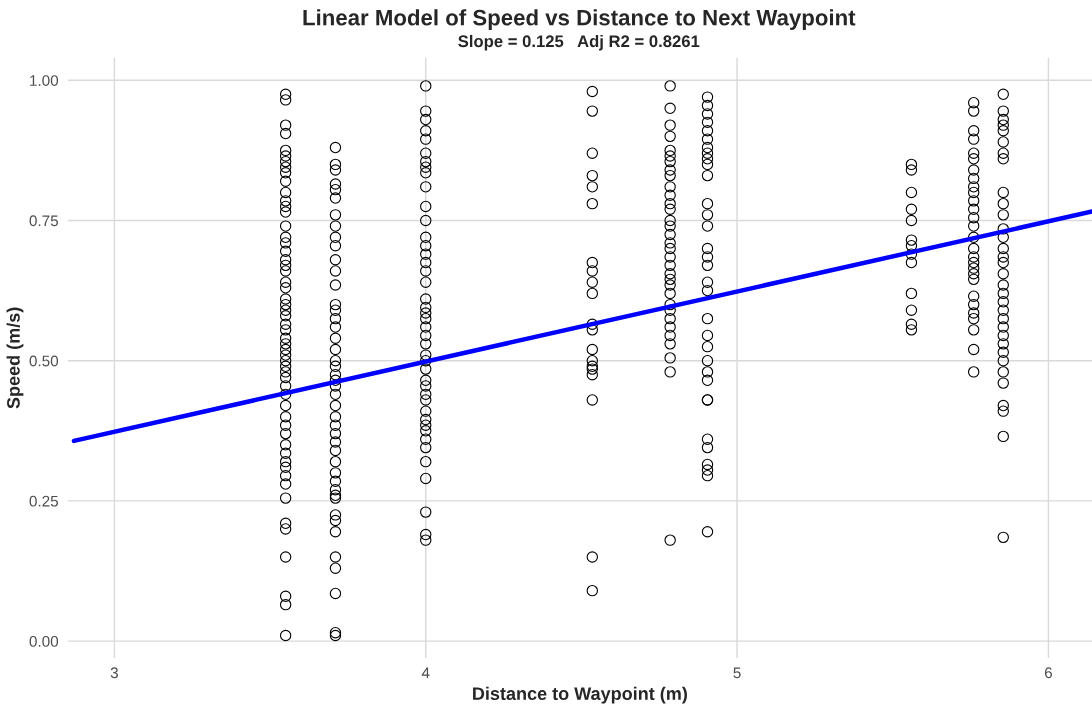 Image resolution: width=1092 pixels, height=723 pixels. What do you see at coordinates (114, 673) in the screenshot?
I see `x-tick-label: 3` at bounding box center [114, 673].